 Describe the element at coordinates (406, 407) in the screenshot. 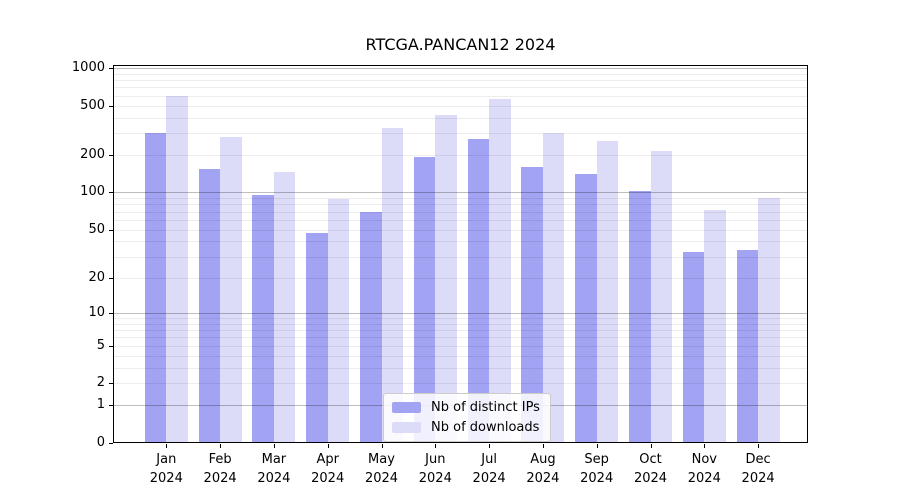

I see `legend-swatch-distinct-ips` at that location.